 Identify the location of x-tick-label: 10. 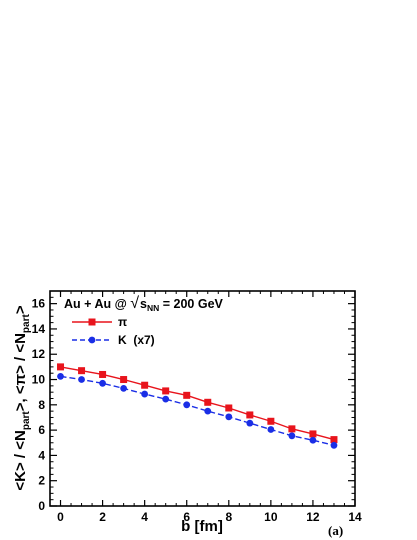
(271, 517).